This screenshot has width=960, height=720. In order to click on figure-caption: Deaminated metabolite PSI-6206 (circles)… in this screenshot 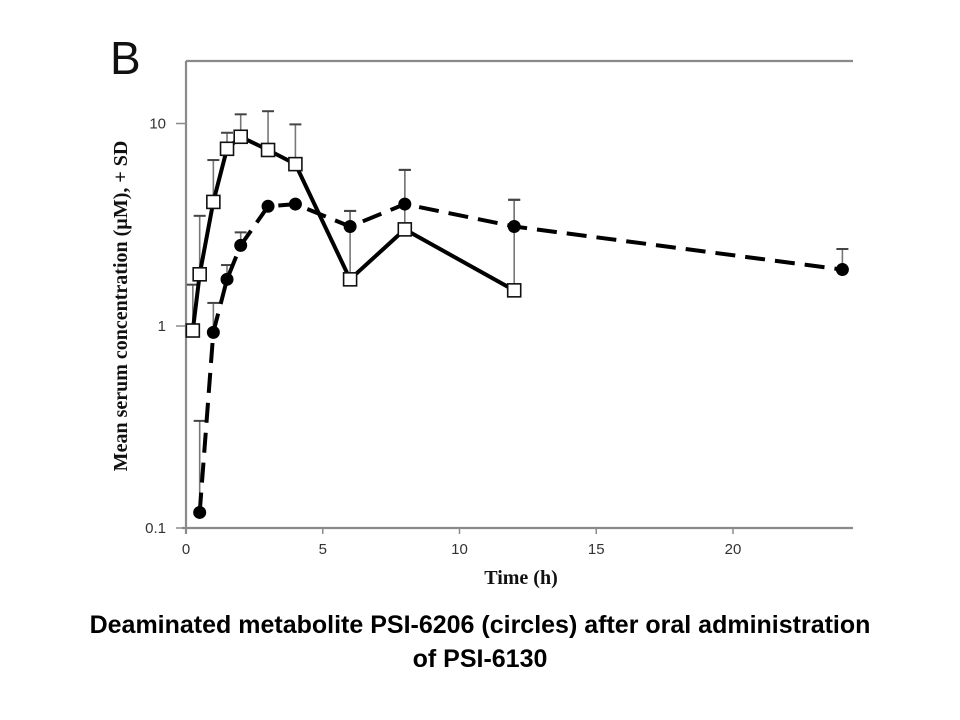, I will do `click(480, 642)`.